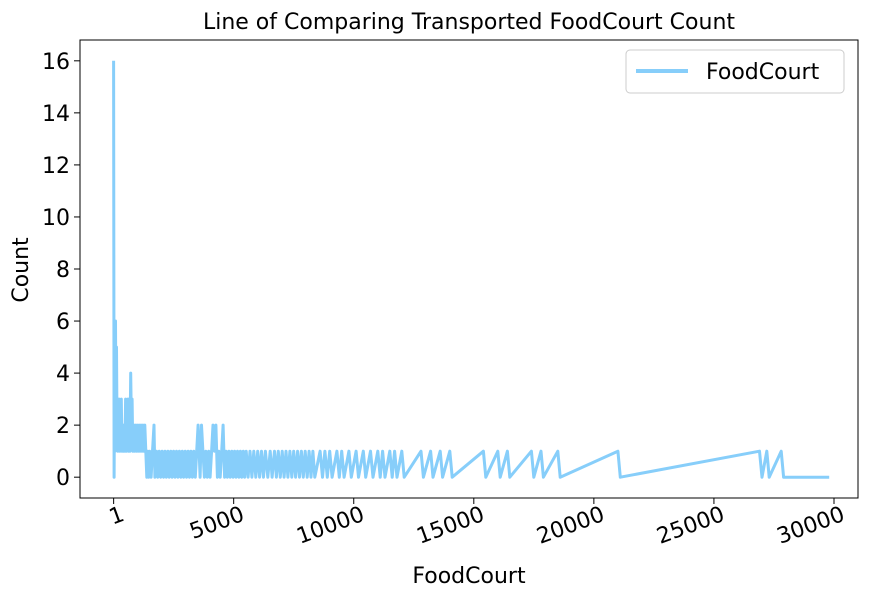  I want to click on y-tick-label: 0, so click(63, 478).